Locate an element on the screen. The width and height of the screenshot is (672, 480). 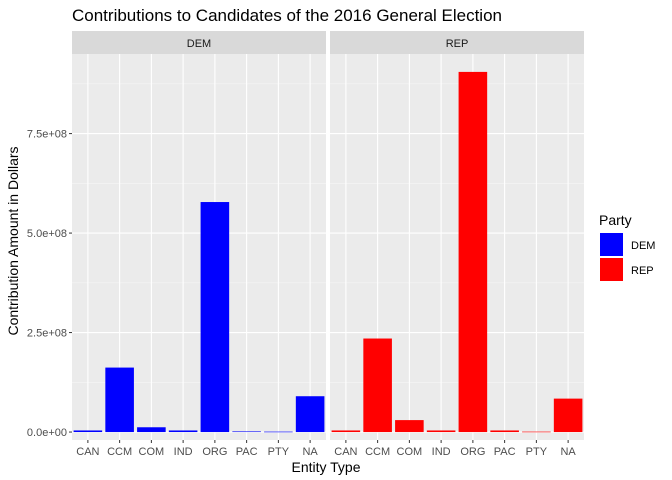
y-tick-label: 5.0e+08 is located at coordinates (47, 234).